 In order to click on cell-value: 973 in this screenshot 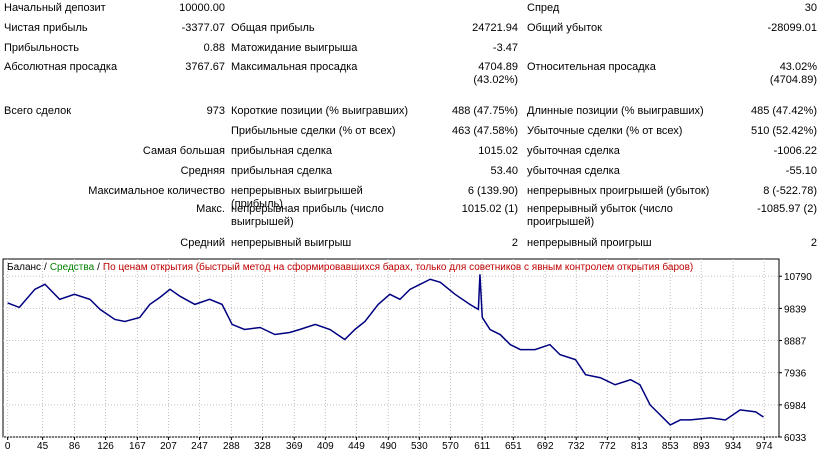, I will do `click(215, 111)`.